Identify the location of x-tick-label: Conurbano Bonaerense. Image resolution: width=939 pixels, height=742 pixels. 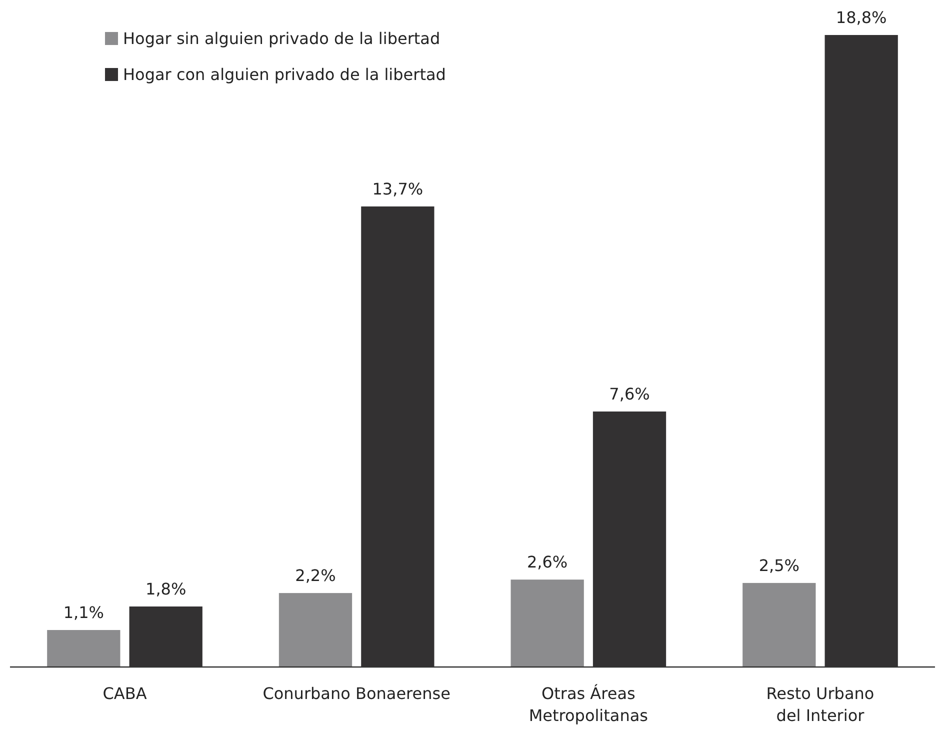
(356, 693).